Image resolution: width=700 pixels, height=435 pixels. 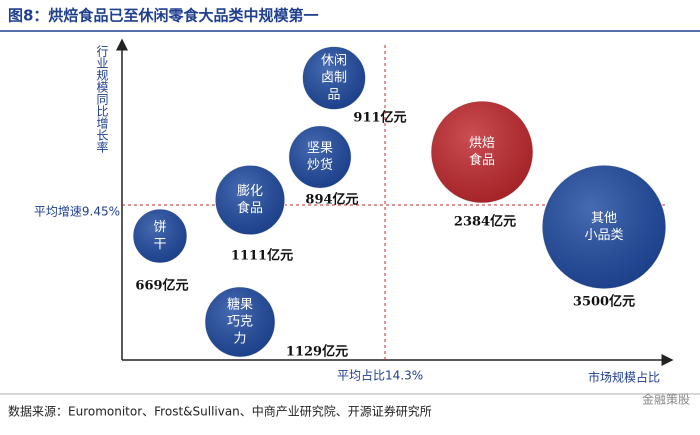 I want to click on bubble-name: 卤制, so click(x=334, y=78).